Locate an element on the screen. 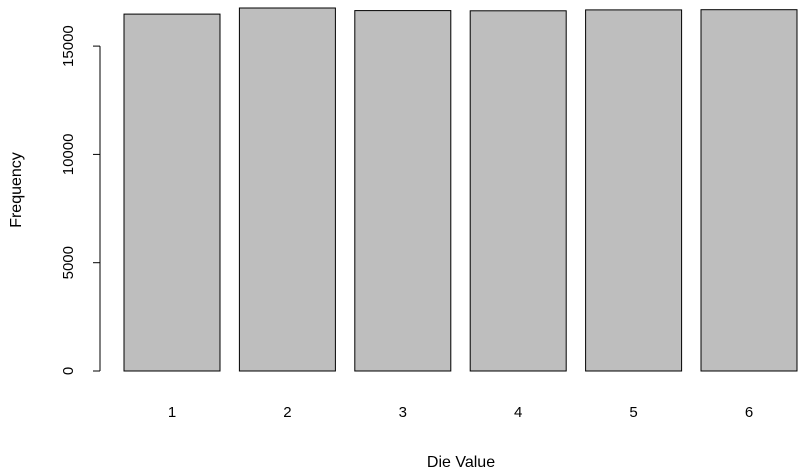  x-tick-label-2: 2 is located at coordinates (287, 412).